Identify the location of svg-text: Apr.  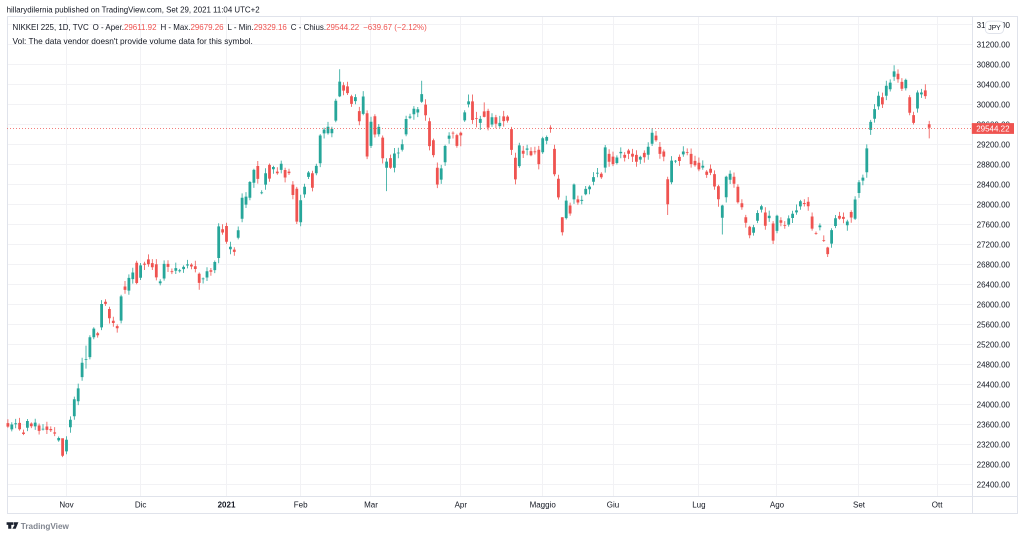
(461, 505).